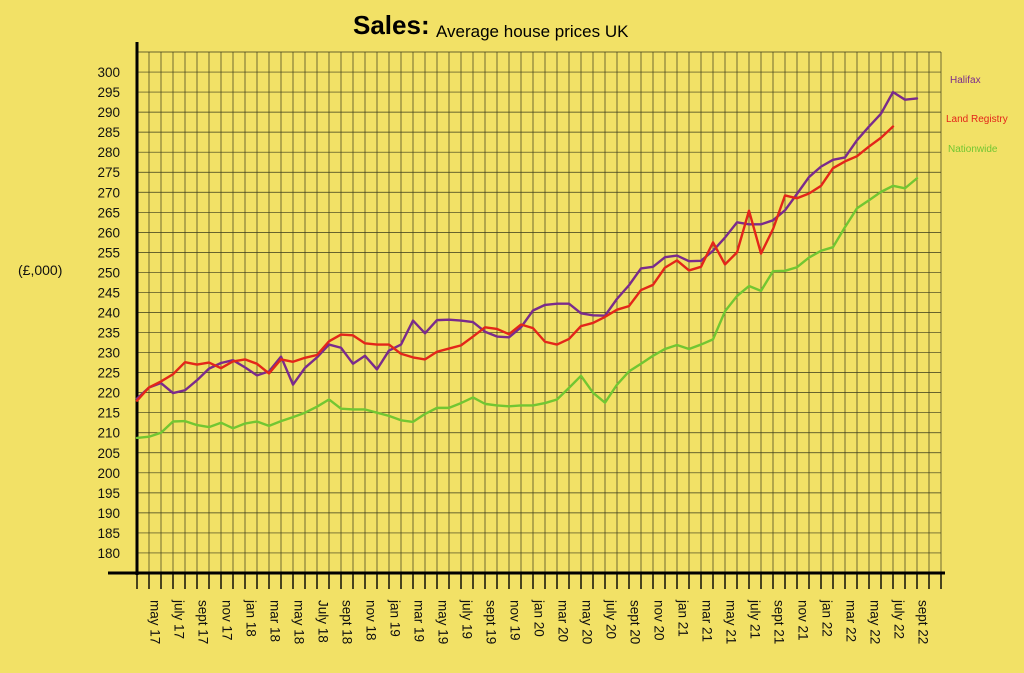  What do you see at coordinates (490, 622) in the screenshot?
I see `x-tick-label: sept 19` at bounding box center [490, 622].